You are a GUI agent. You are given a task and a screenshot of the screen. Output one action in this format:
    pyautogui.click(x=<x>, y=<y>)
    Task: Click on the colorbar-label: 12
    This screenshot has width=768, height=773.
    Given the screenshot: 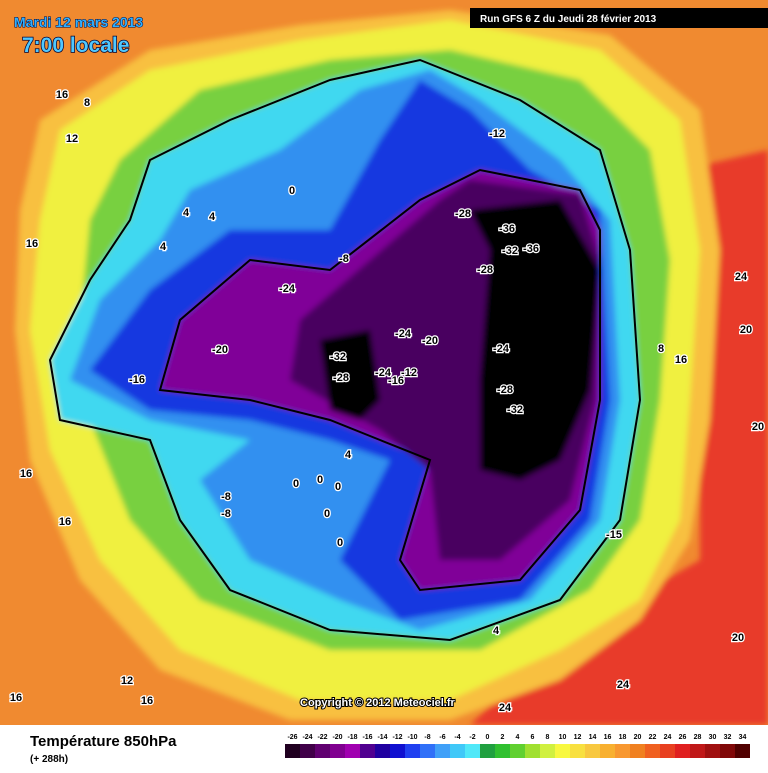 What is the action you would take?
    pyautogui.click(x=578, y=737)
    